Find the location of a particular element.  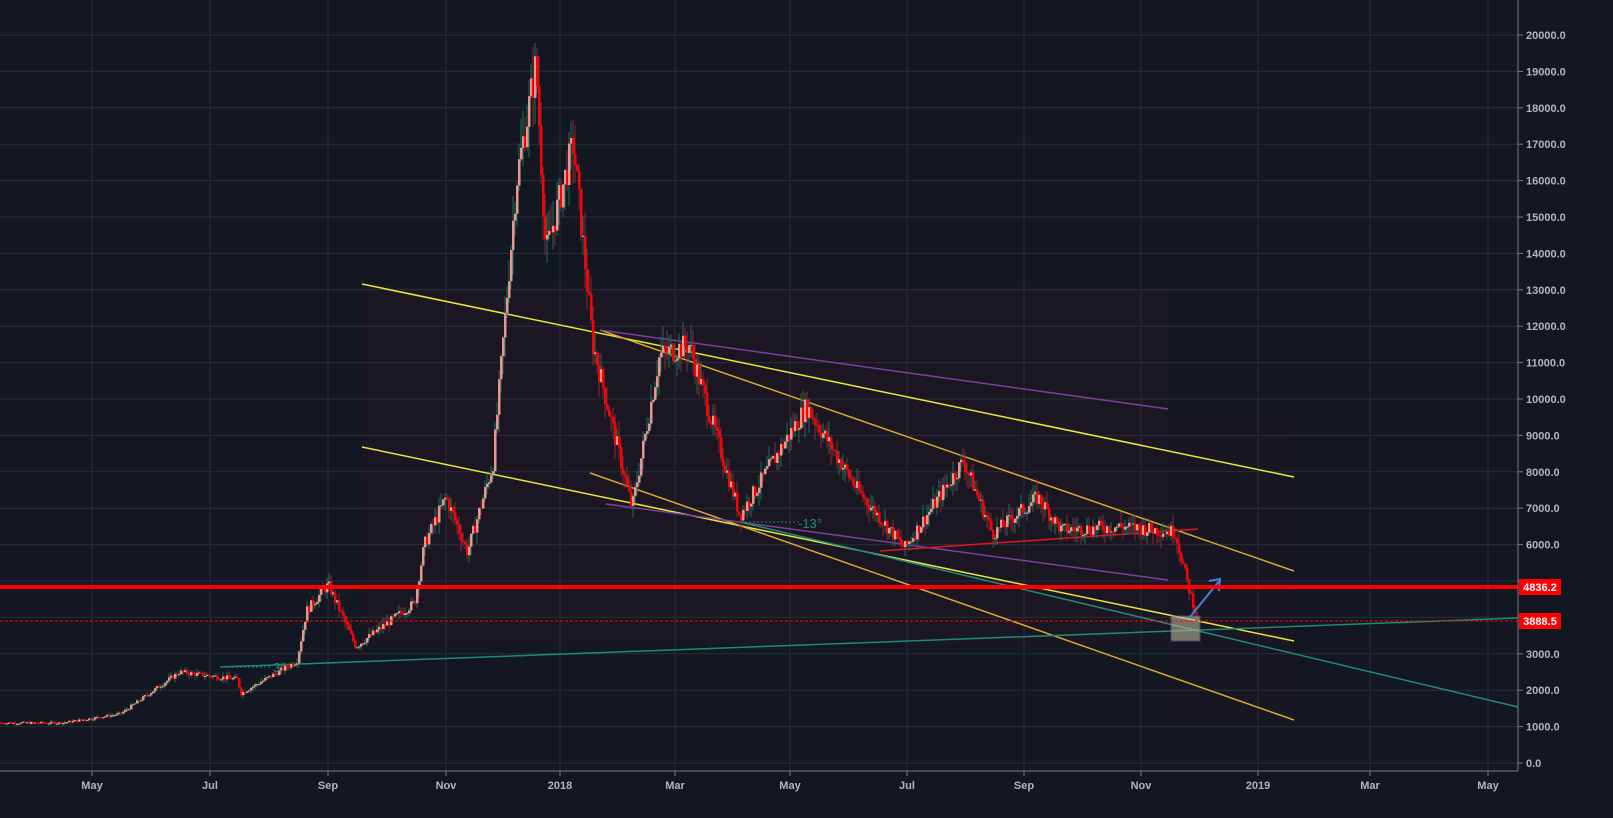

shaded-region-right is located at coordinates (1231, 565).